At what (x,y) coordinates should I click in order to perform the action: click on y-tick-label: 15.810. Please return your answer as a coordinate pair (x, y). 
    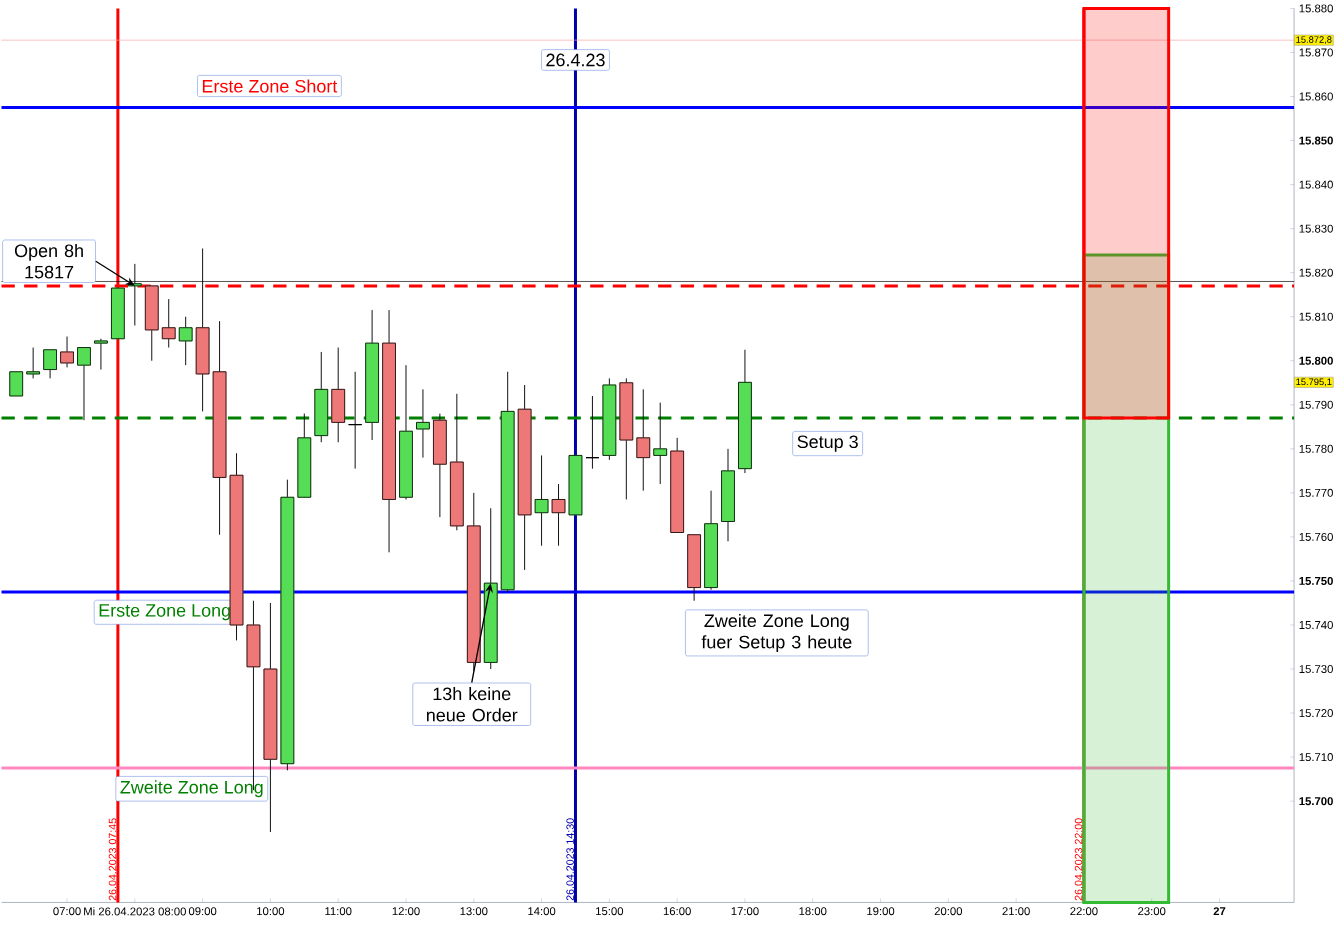
    Looking at the image, I should click on (1316, 316).